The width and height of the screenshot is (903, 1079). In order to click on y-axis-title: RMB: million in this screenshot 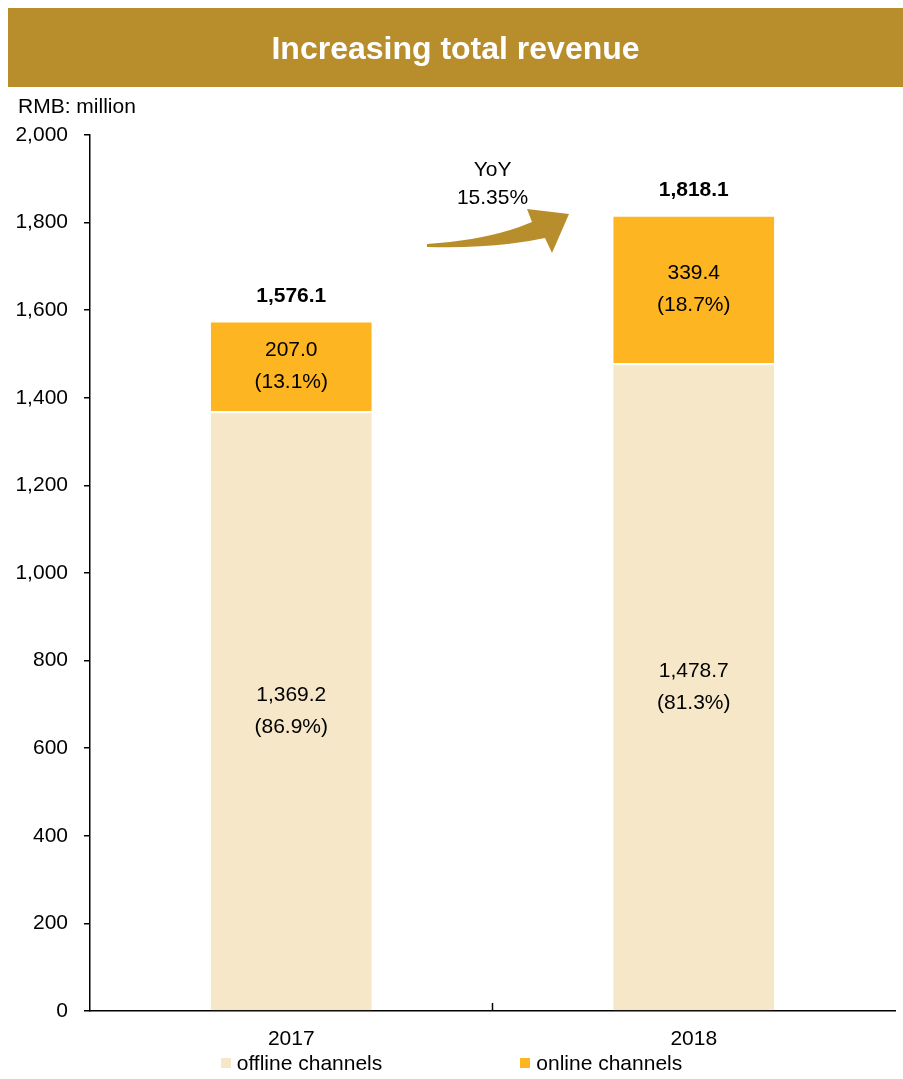, I will do `click(77, 105)`.